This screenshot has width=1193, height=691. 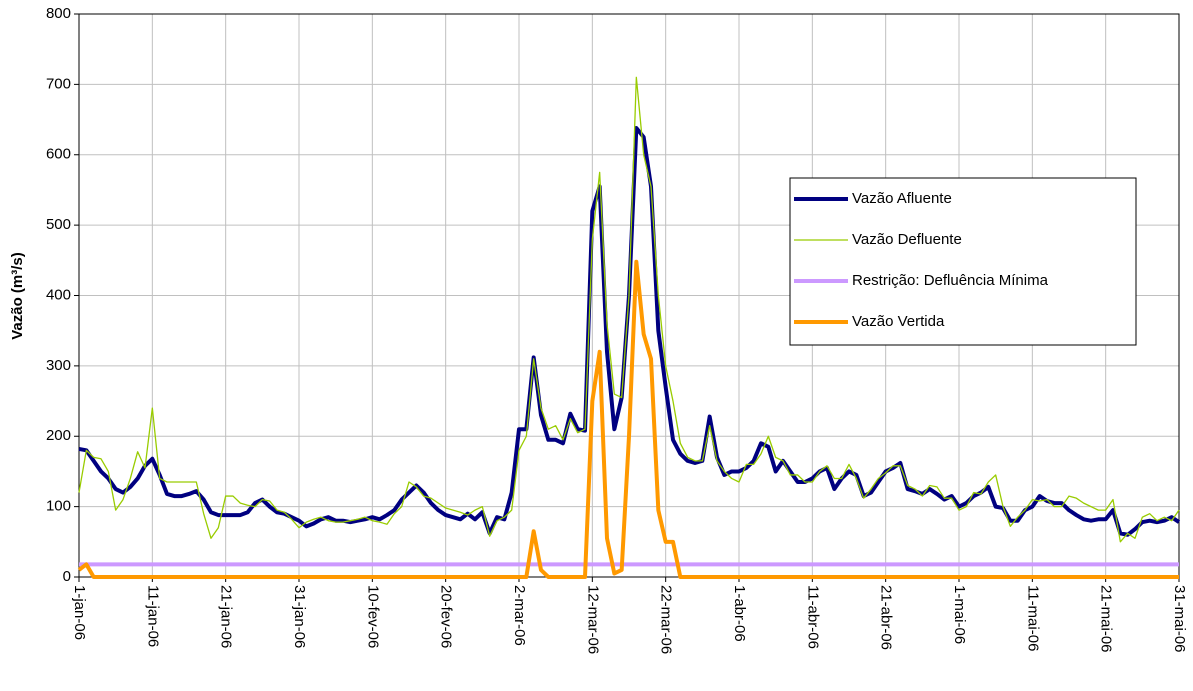 What do you see at coordinates (58, 154) in the screenshot?
I see `y-tick-label: 600` at bounding box center [58, 154].